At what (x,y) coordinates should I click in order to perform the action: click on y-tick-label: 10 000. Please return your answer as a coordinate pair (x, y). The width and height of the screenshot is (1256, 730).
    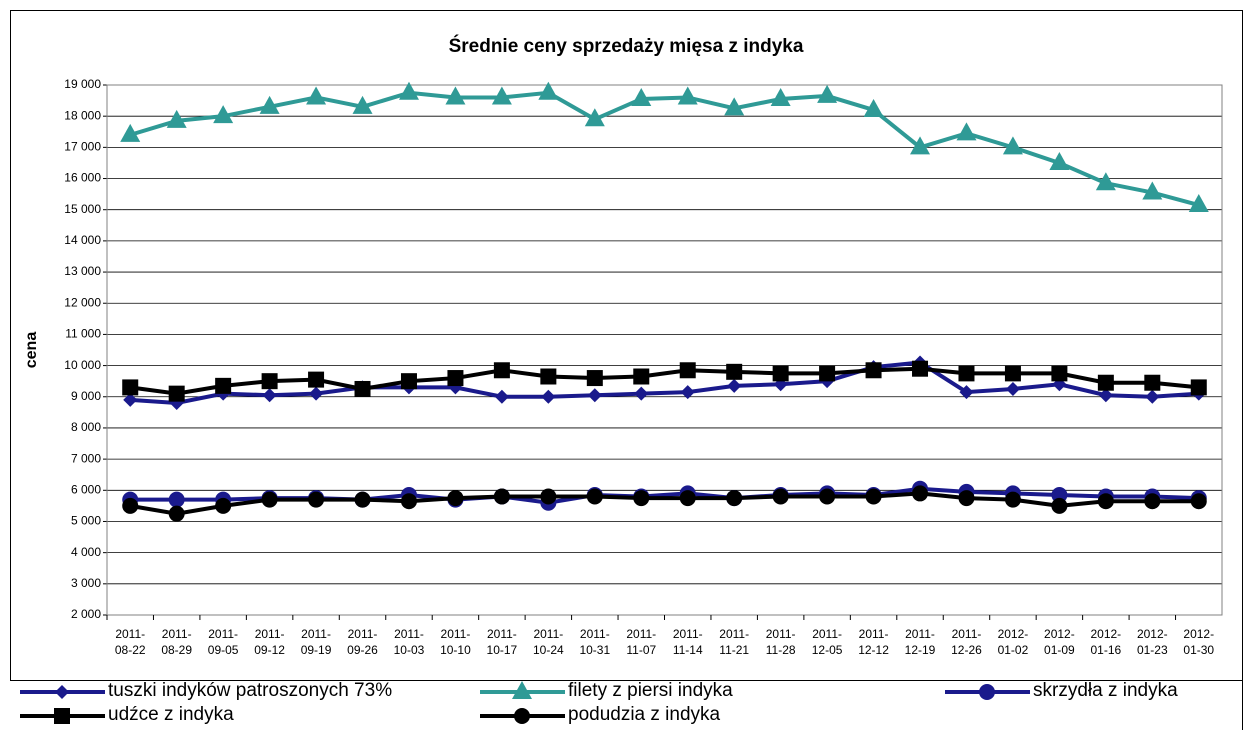
    Looking at the image, I should click on (82, 365).